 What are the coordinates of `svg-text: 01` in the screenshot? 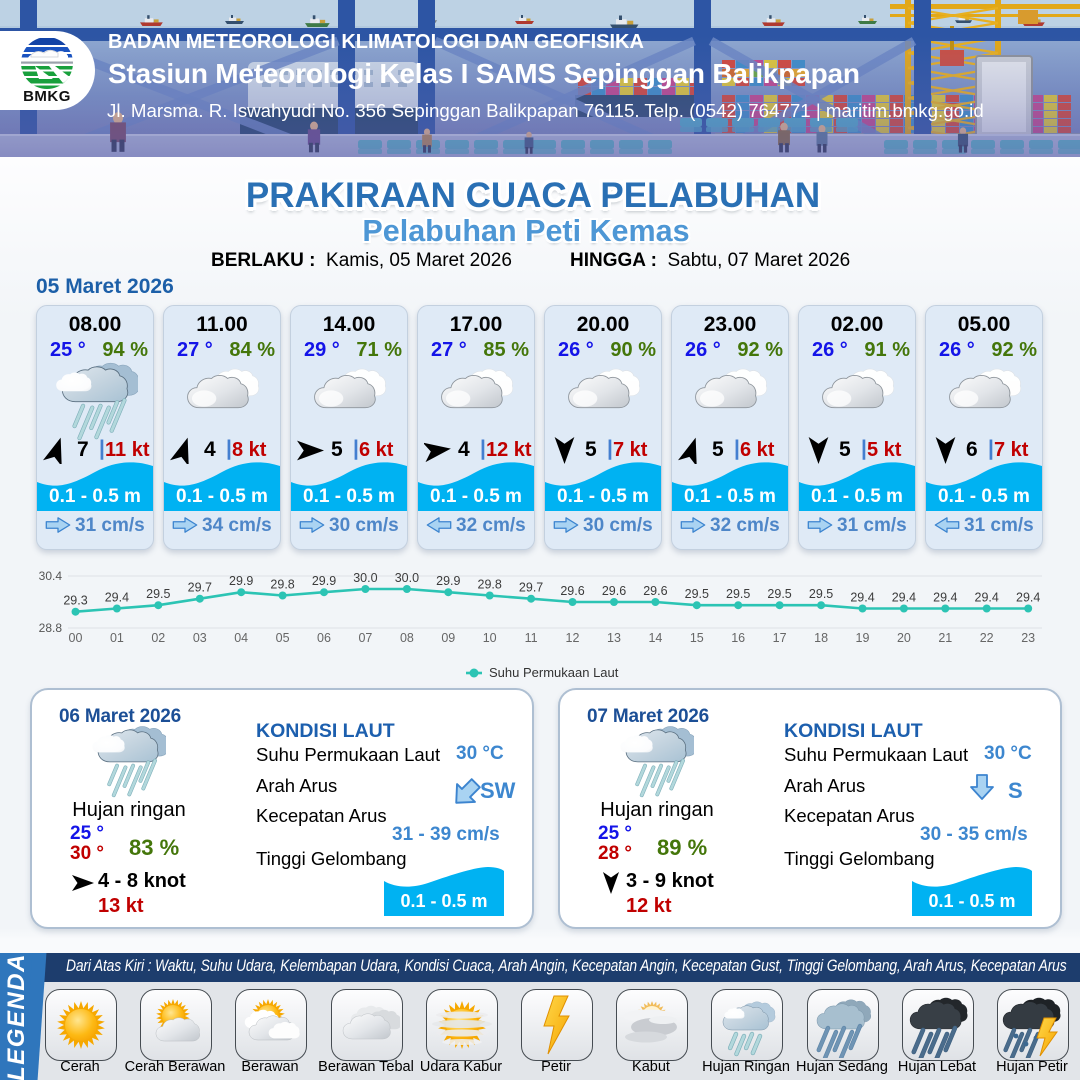 It's located at (117, 638).